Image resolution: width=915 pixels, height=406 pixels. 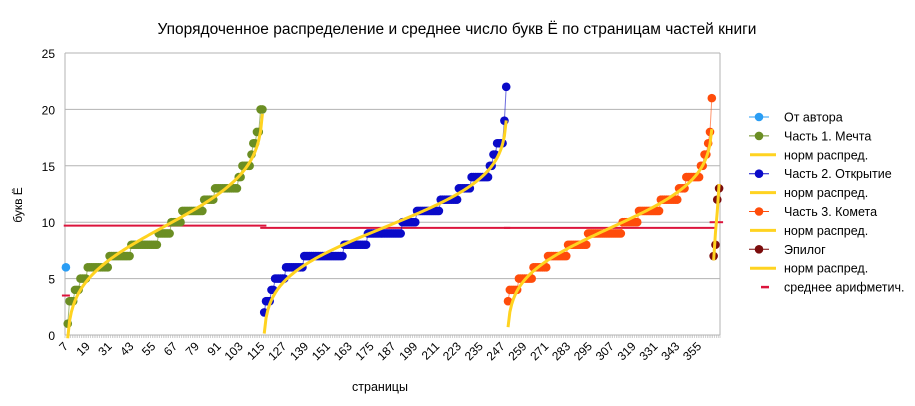 I want to click on legend-label: среднее арифметич., so click(x=844, y=288).